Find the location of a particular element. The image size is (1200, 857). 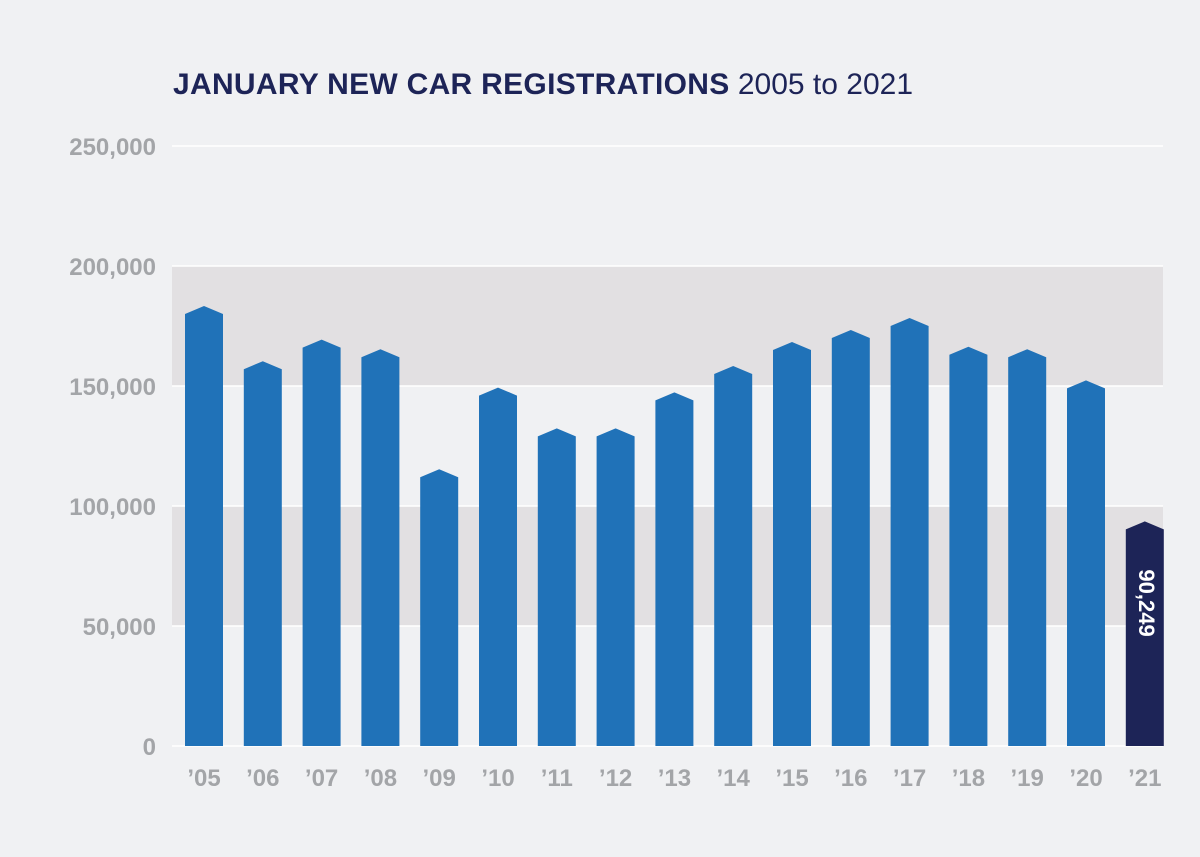

x-tick-label: ’06 is located at coordinates (262, 778).